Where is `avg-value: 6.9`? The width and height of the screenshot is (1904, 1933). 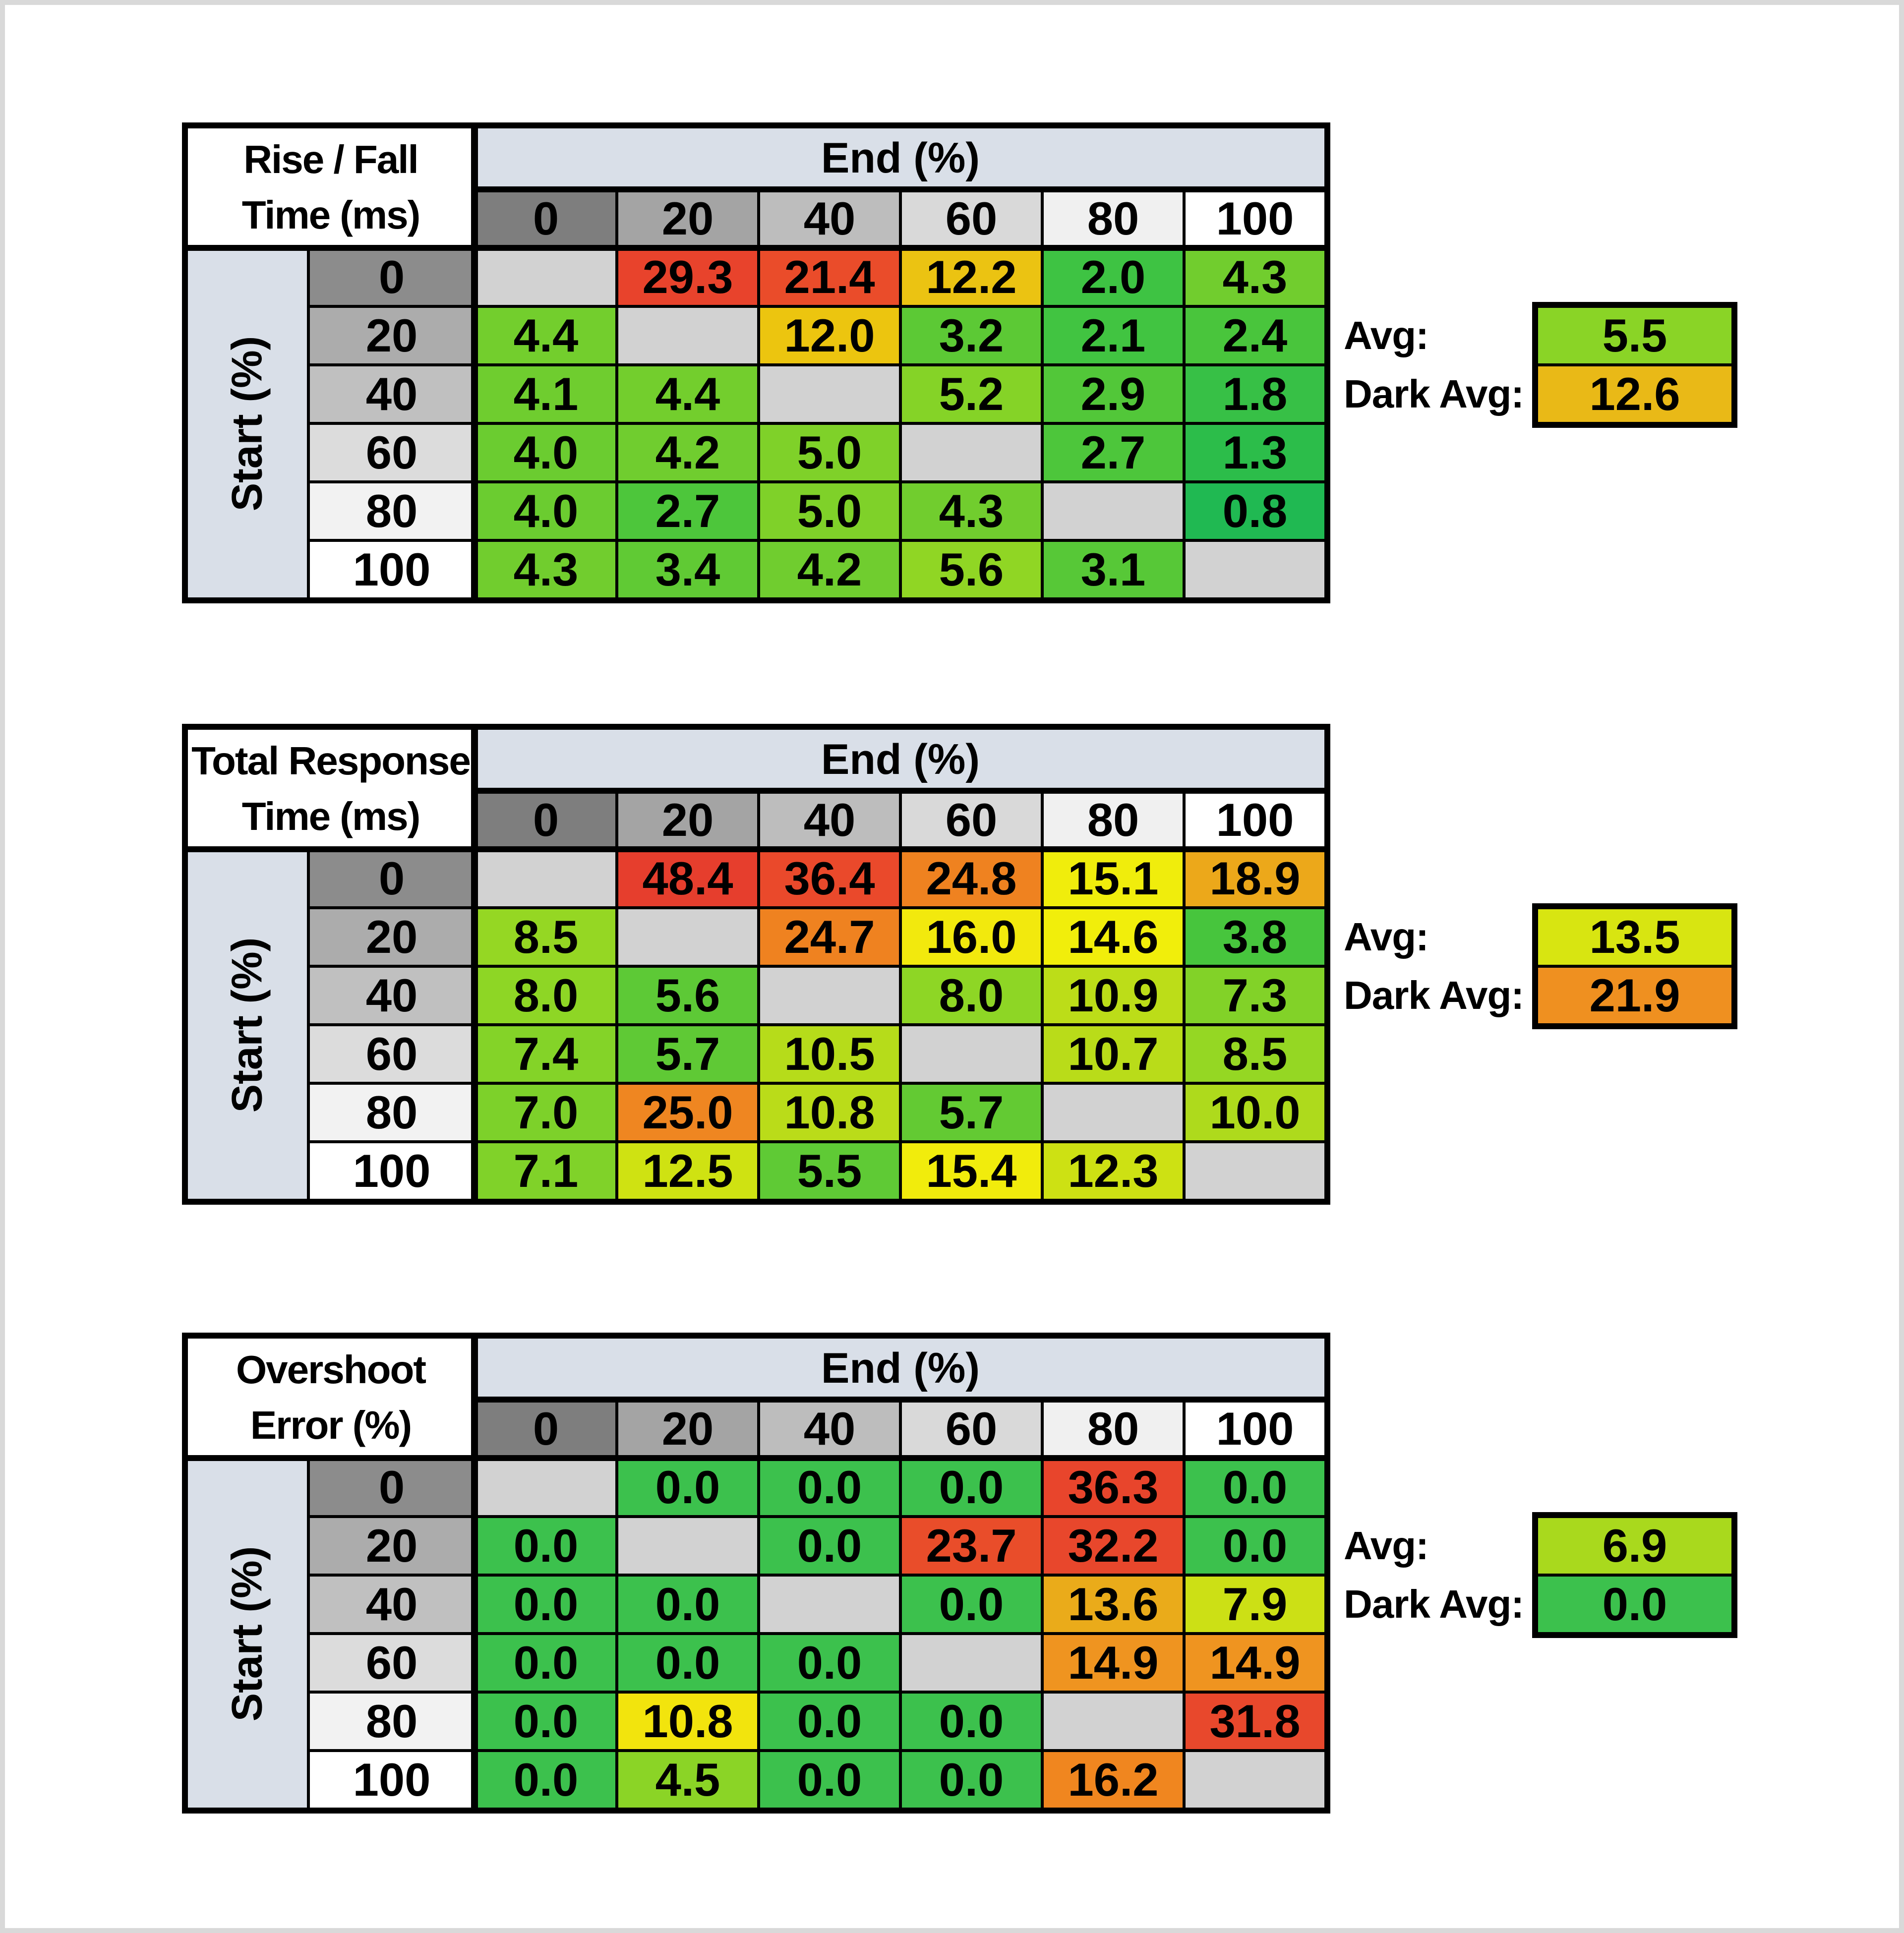 avg-value: 6.9 is located at coordinates (1634, 1546).